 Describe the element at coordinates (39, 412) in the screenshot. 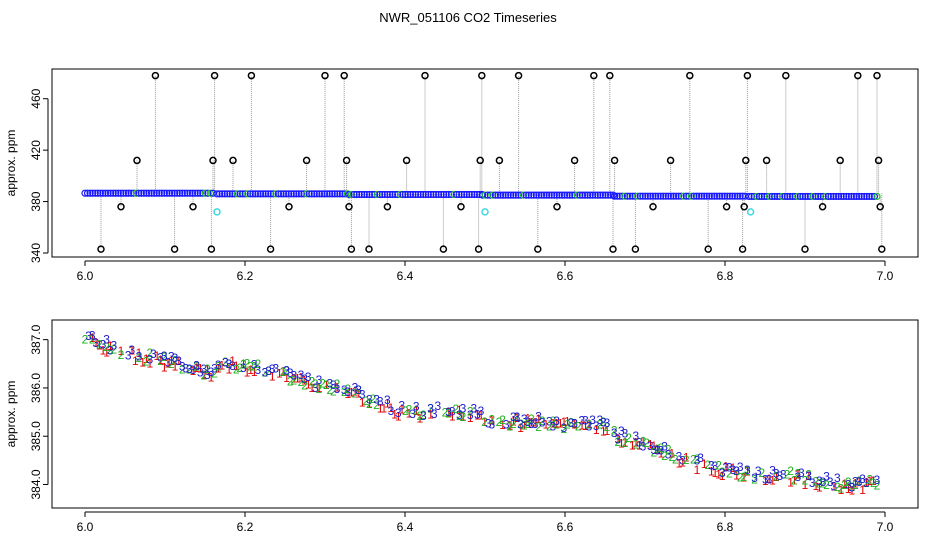

I see `bottom-y-axis: 384.0 385.0 386.0 387.0` at that location.